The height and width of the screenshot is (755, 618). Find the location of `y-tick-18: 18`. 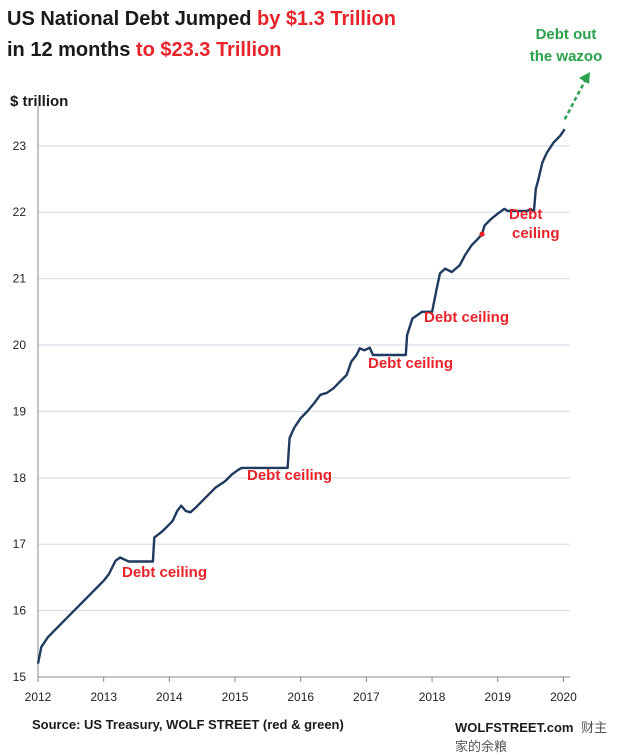

y-tick-18: 18 is located at coordinates (20, 478).